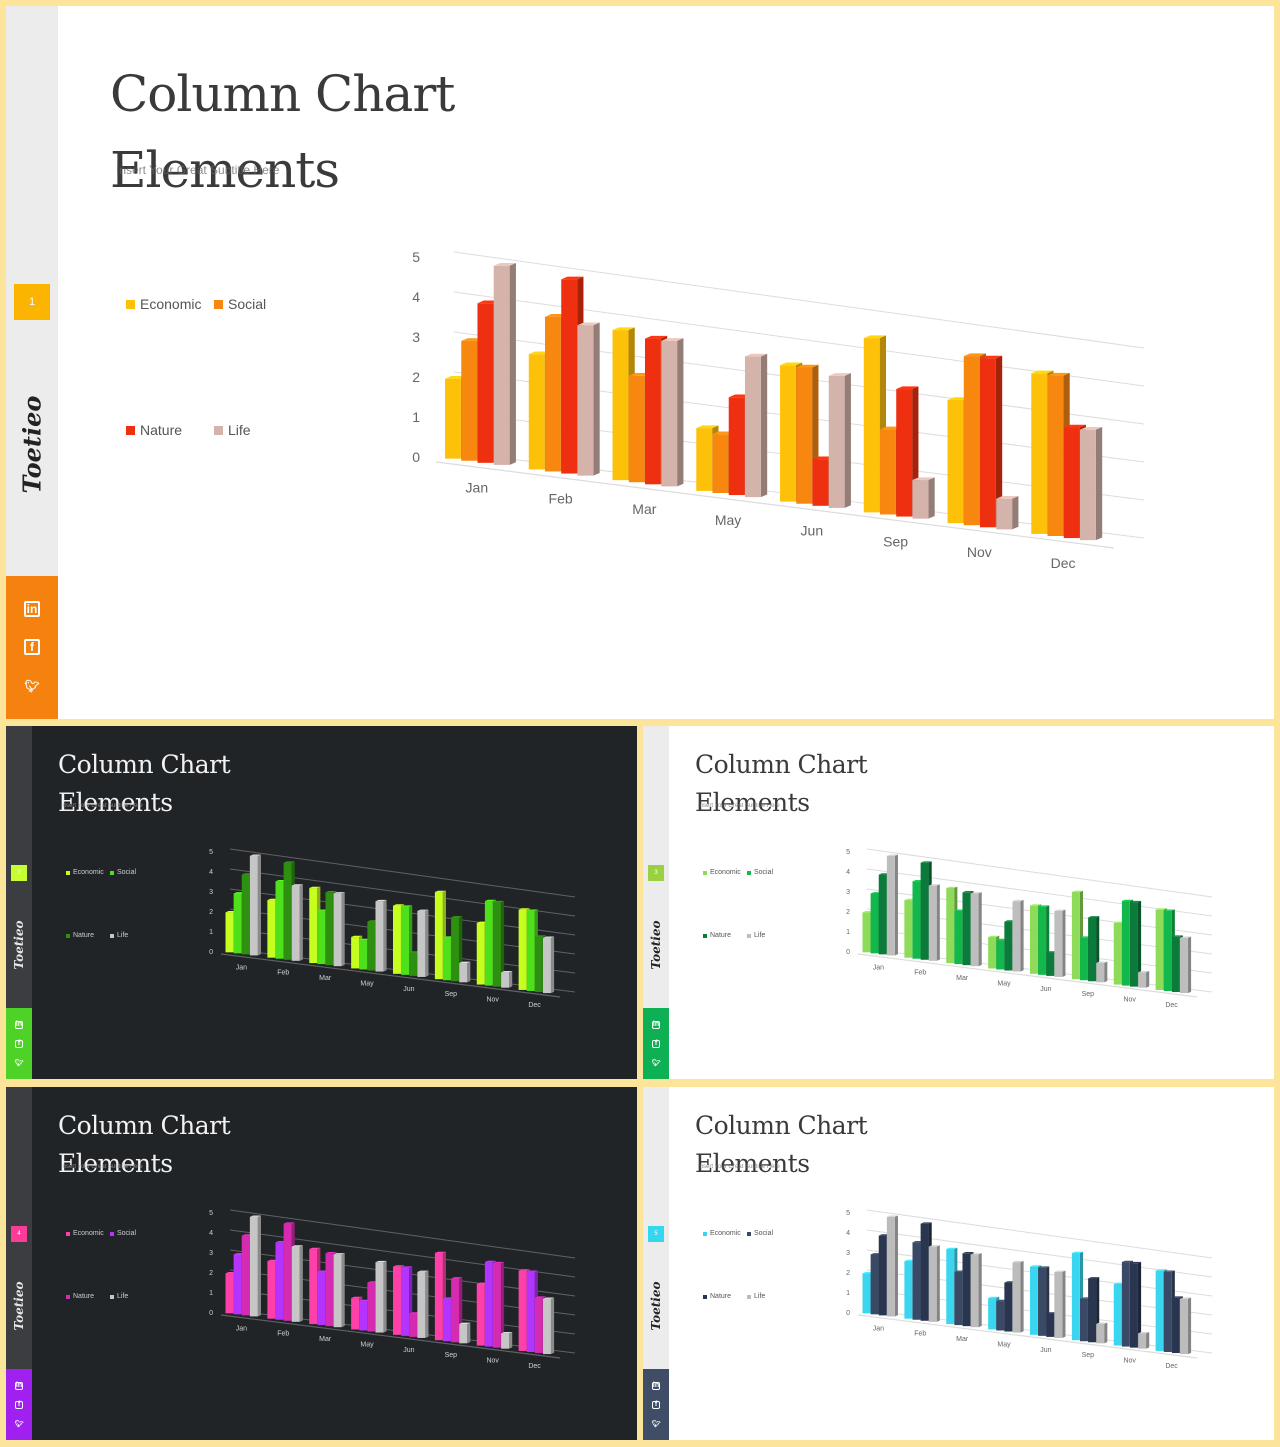 This screenshot has height=1447, width=1280. Describe the element at coordinates (781, 1125) in the screenshot. I see `slide-title-line-1: Column Chart` at that location.